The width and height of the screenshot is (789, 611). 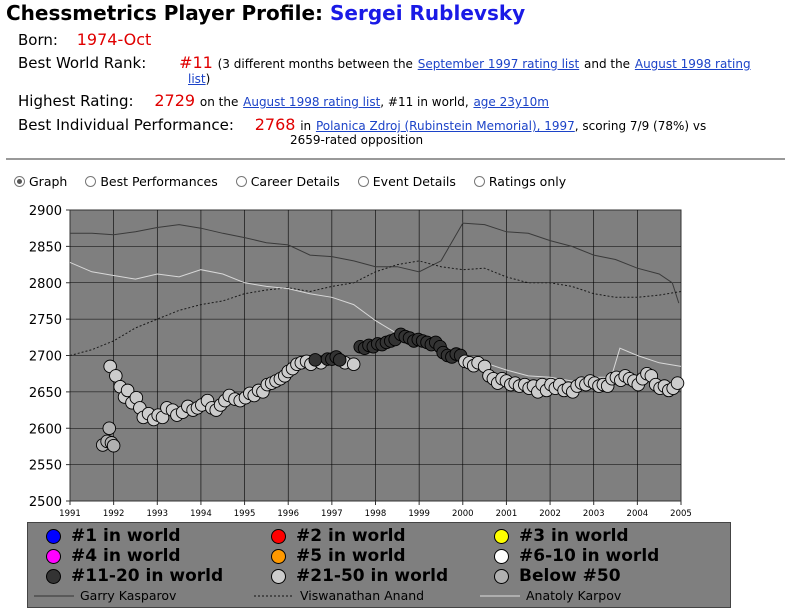 What do you see at coordinates (196, 62) in the screenshot?
I see `best-rank-value: #11` at bounding box center [196, 62].